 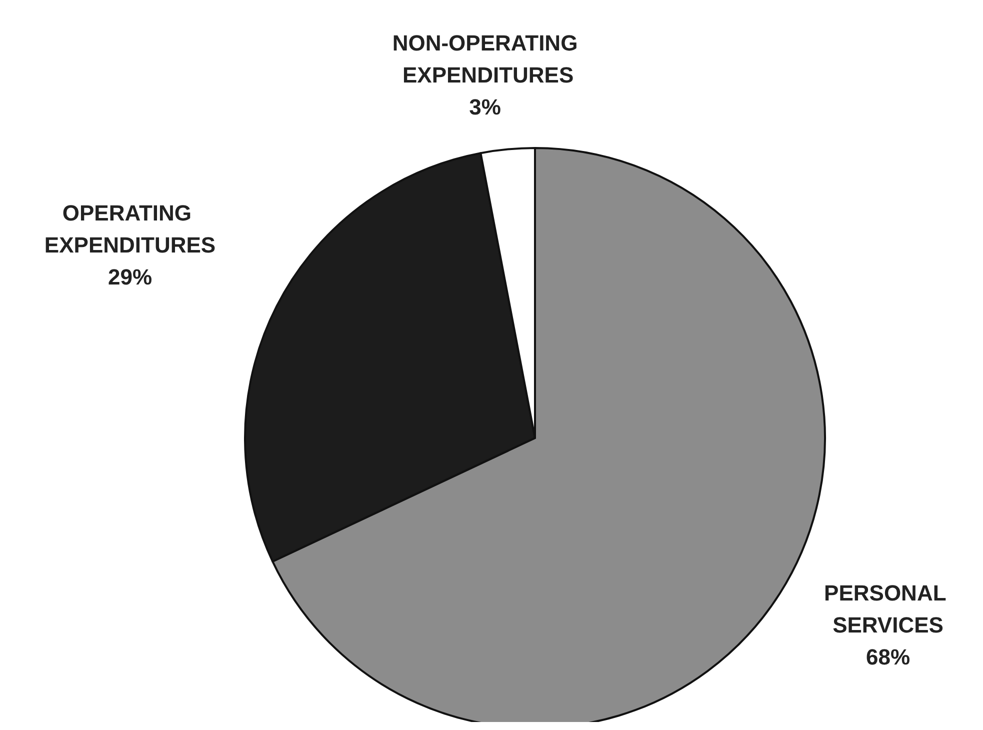 I want to click on data-label: 29%, so click(x=130, y=277).